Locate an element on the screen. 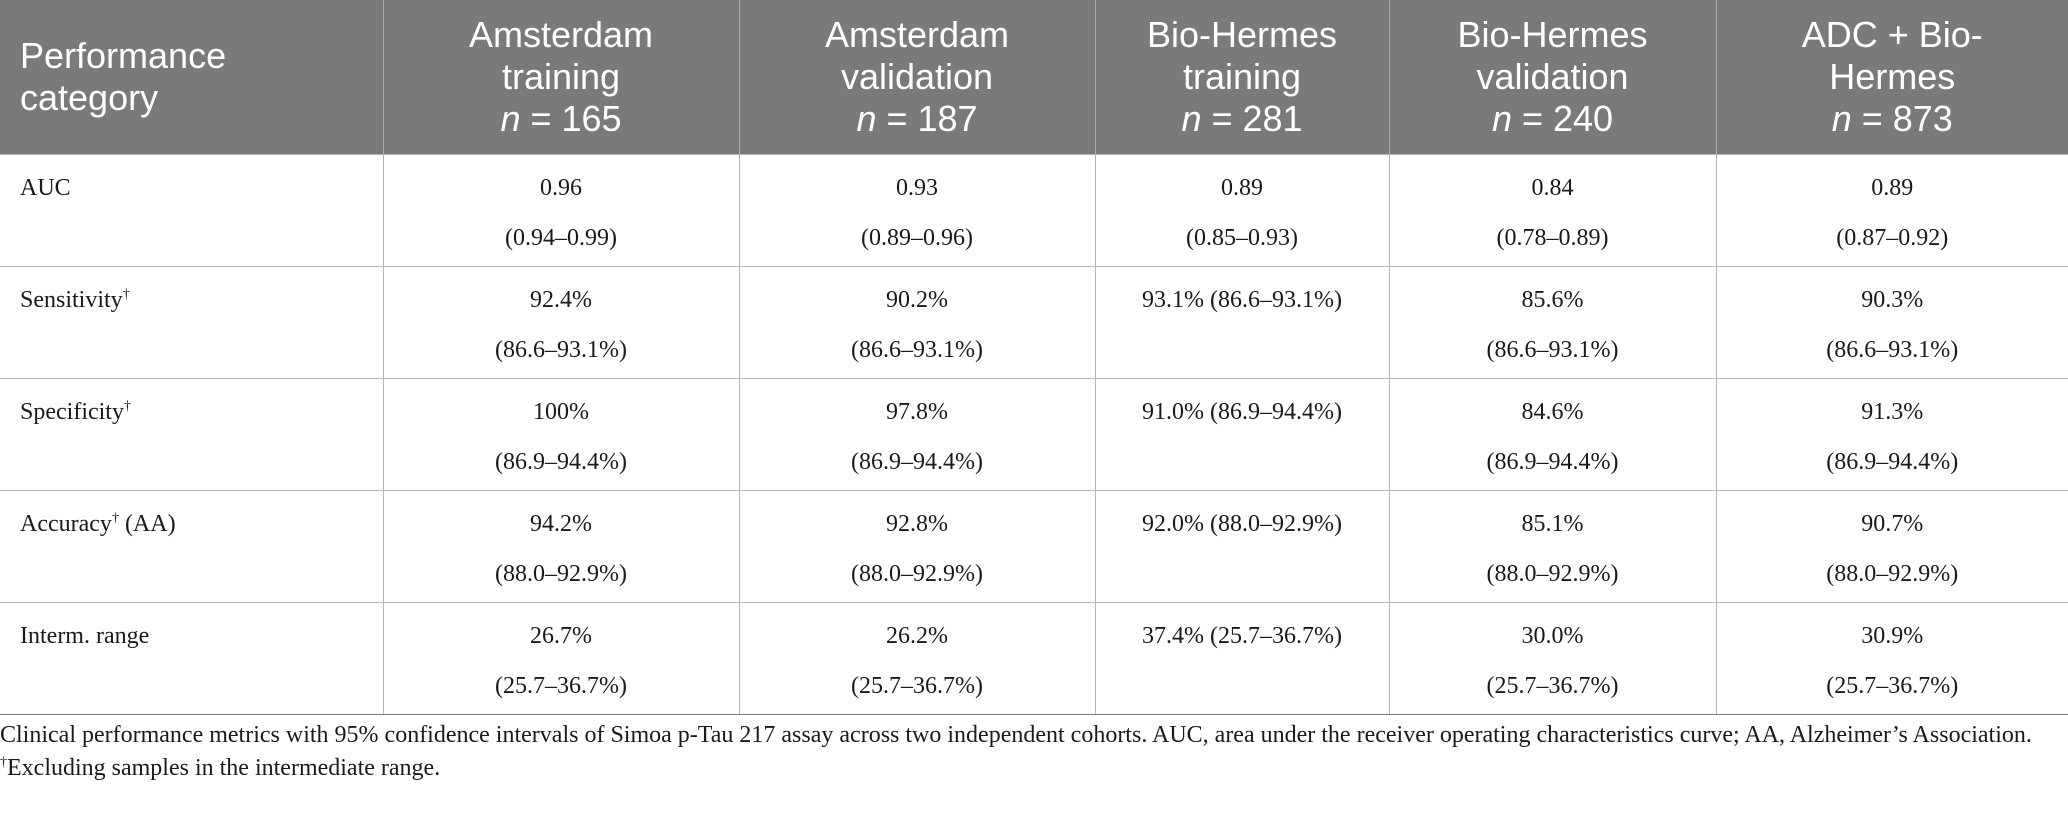 Image resolution: width=2068 pixels, height=840 pixels. cell-value: 26.2% is located at coordinates (917, 635).